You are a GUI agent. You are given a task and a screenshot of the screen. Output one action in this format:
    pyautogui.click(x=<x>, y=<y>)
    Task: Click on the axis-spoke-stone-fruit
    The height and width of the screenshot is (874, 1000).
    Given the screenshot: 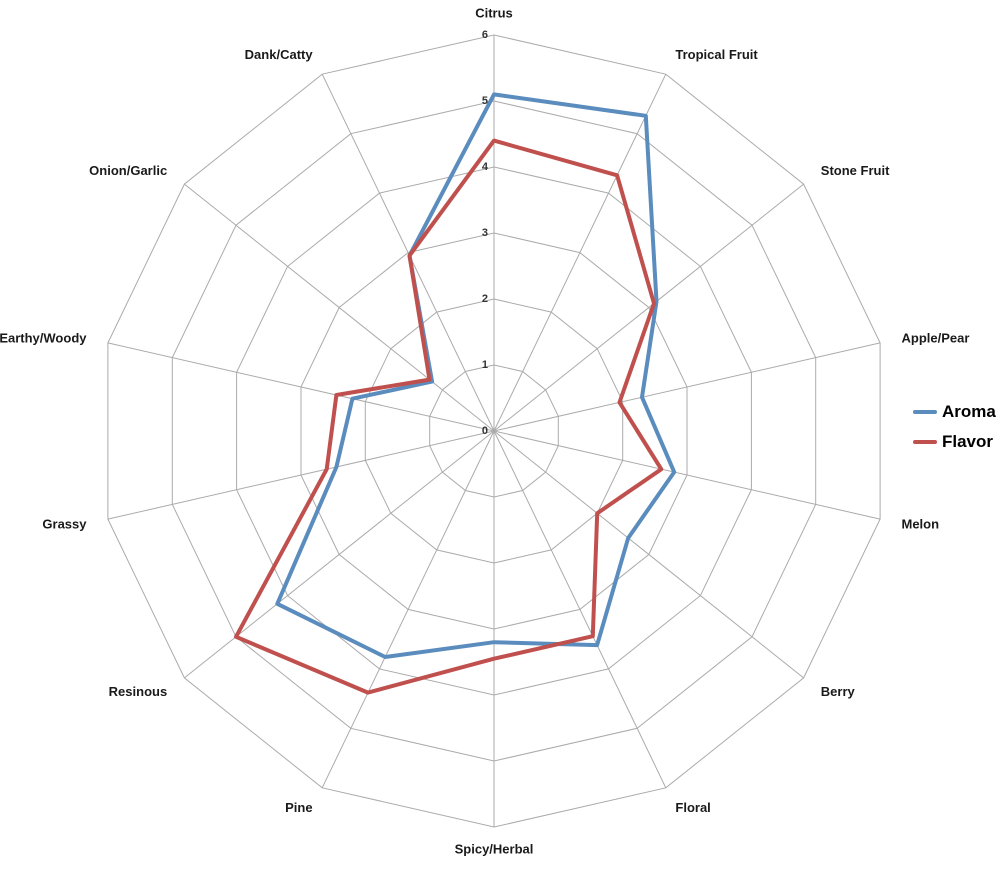 What is the action you would take?
    pyautogui.click(x=648, y=307)
    